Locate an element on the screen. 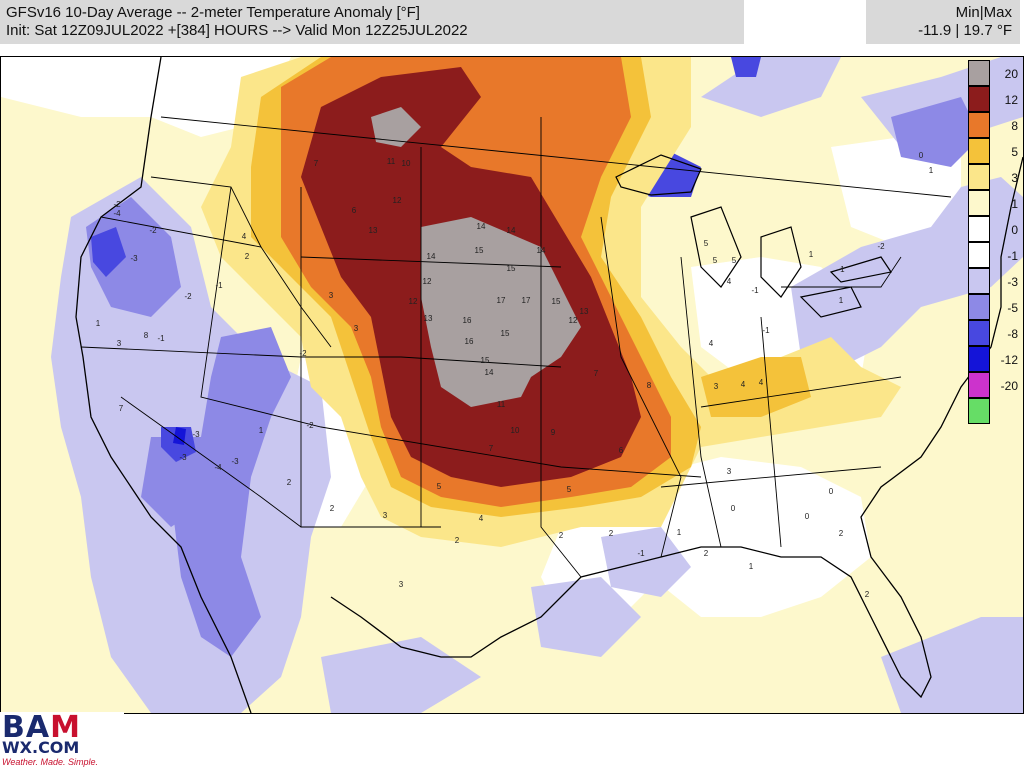 The height and width of the screenshot is (768, 1024). anomaly-cool-atlantic is located at coordinates (952, 665).